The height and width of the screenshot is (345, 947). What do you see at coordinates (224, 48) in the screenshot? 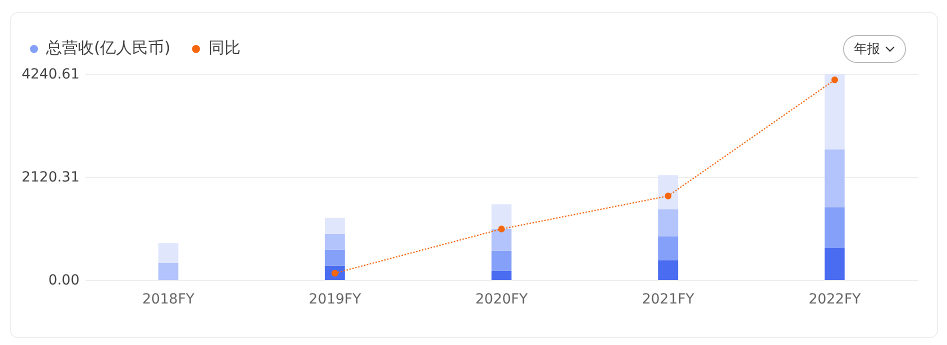
I see `legend-label: 同比` at bounding box center [224, 48].